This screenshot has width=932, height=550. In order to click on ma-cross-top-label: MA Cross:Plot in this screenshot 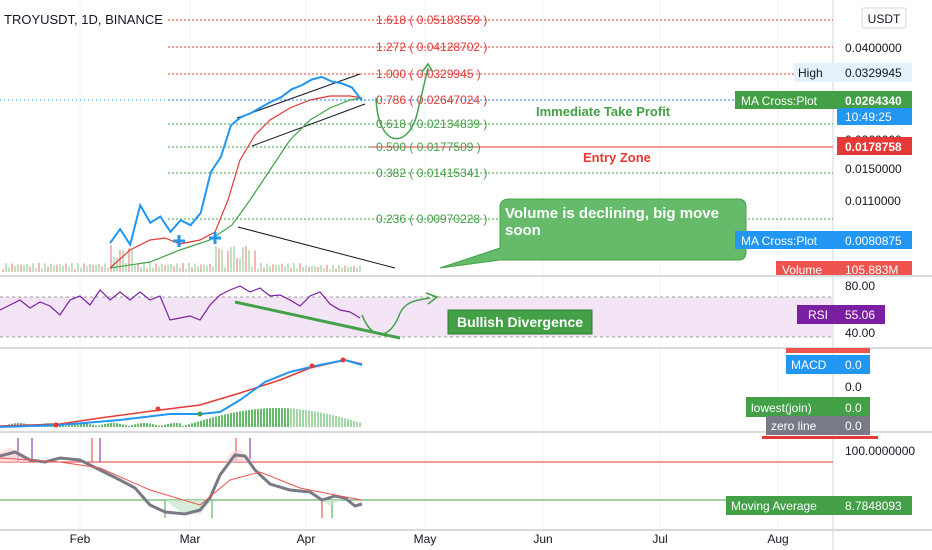, I will do `click(779, 101)`.